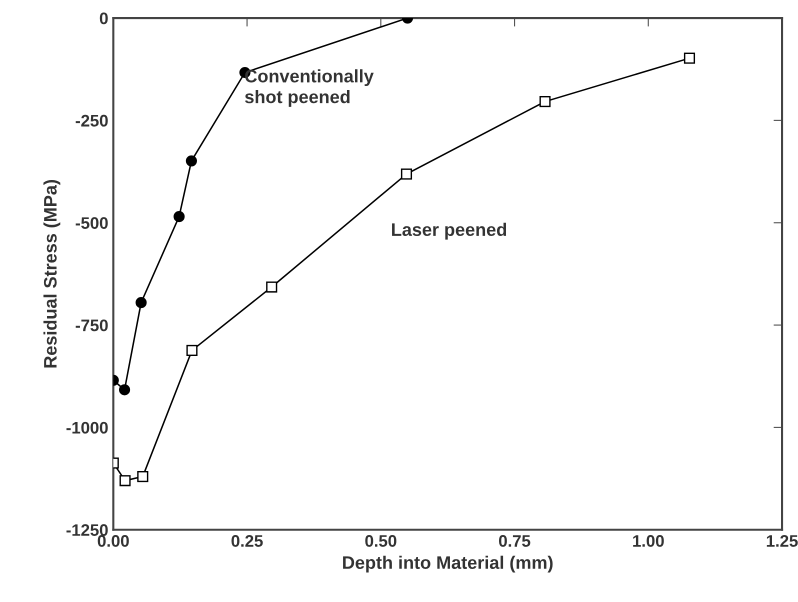 The width and height of the screenshot is (798, 602). Describe the element at coordinates (104, 18) in the screenshot. I see `y-tick-label: 0` at that location.